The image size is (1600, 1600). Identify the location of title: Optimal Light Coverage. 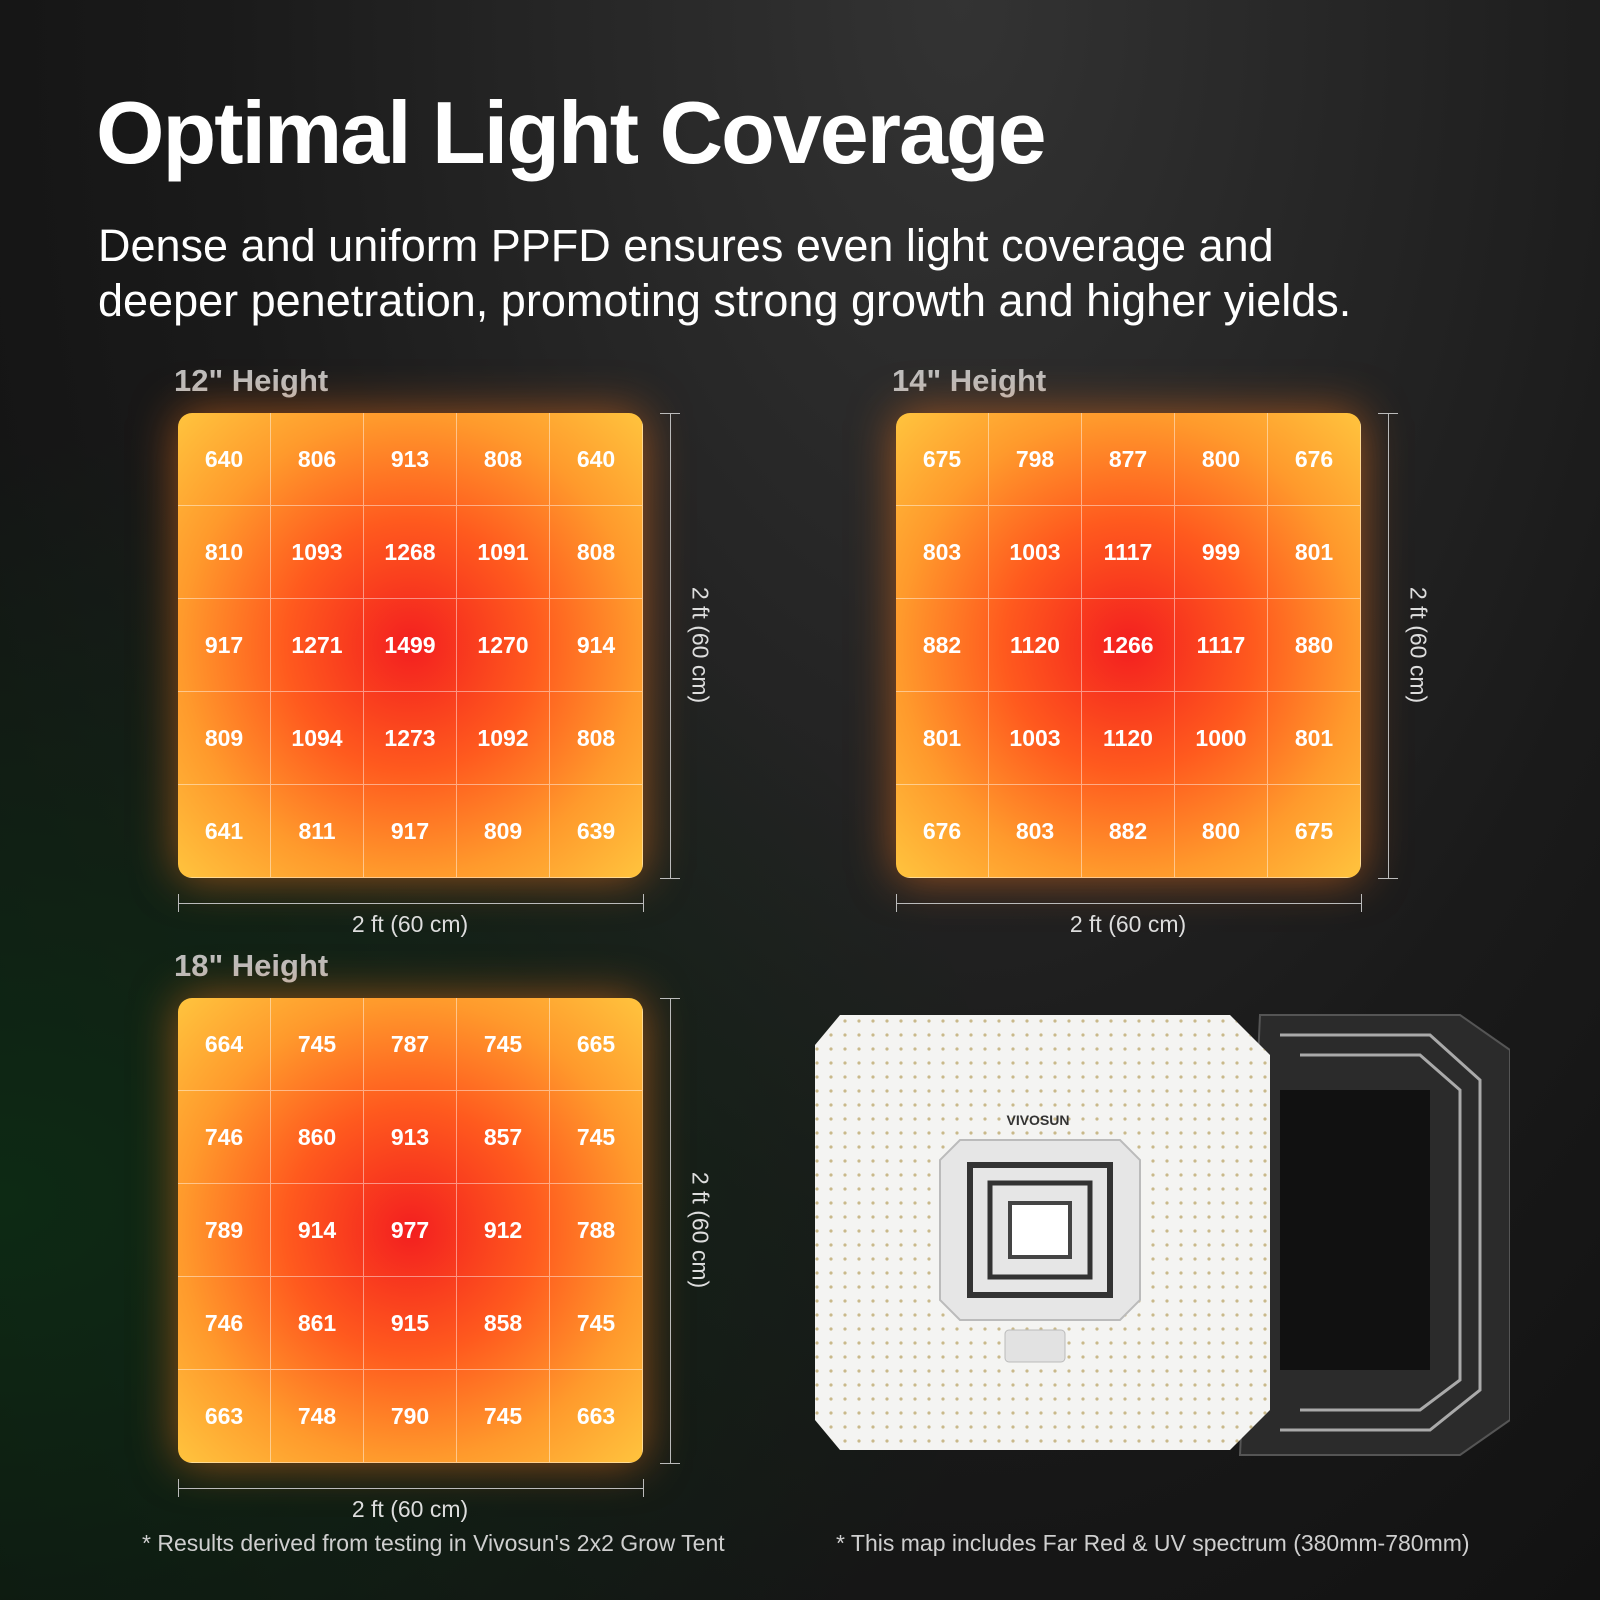
(571, 132).